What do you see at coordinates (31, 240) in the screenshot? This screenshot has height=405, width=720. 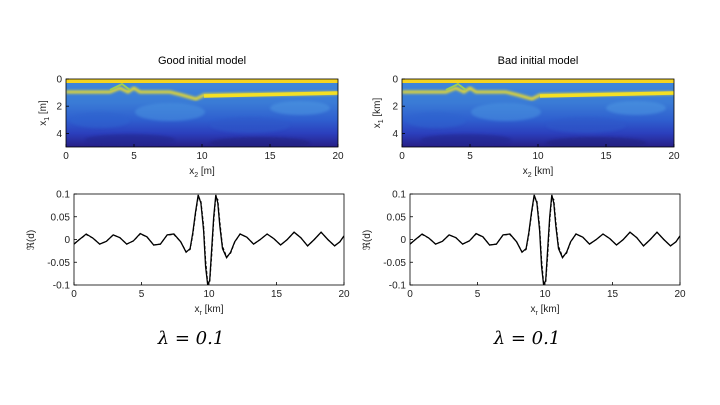 I see `trace-ylabel-left: ℜ(d)` at bounding box center [31, 240].